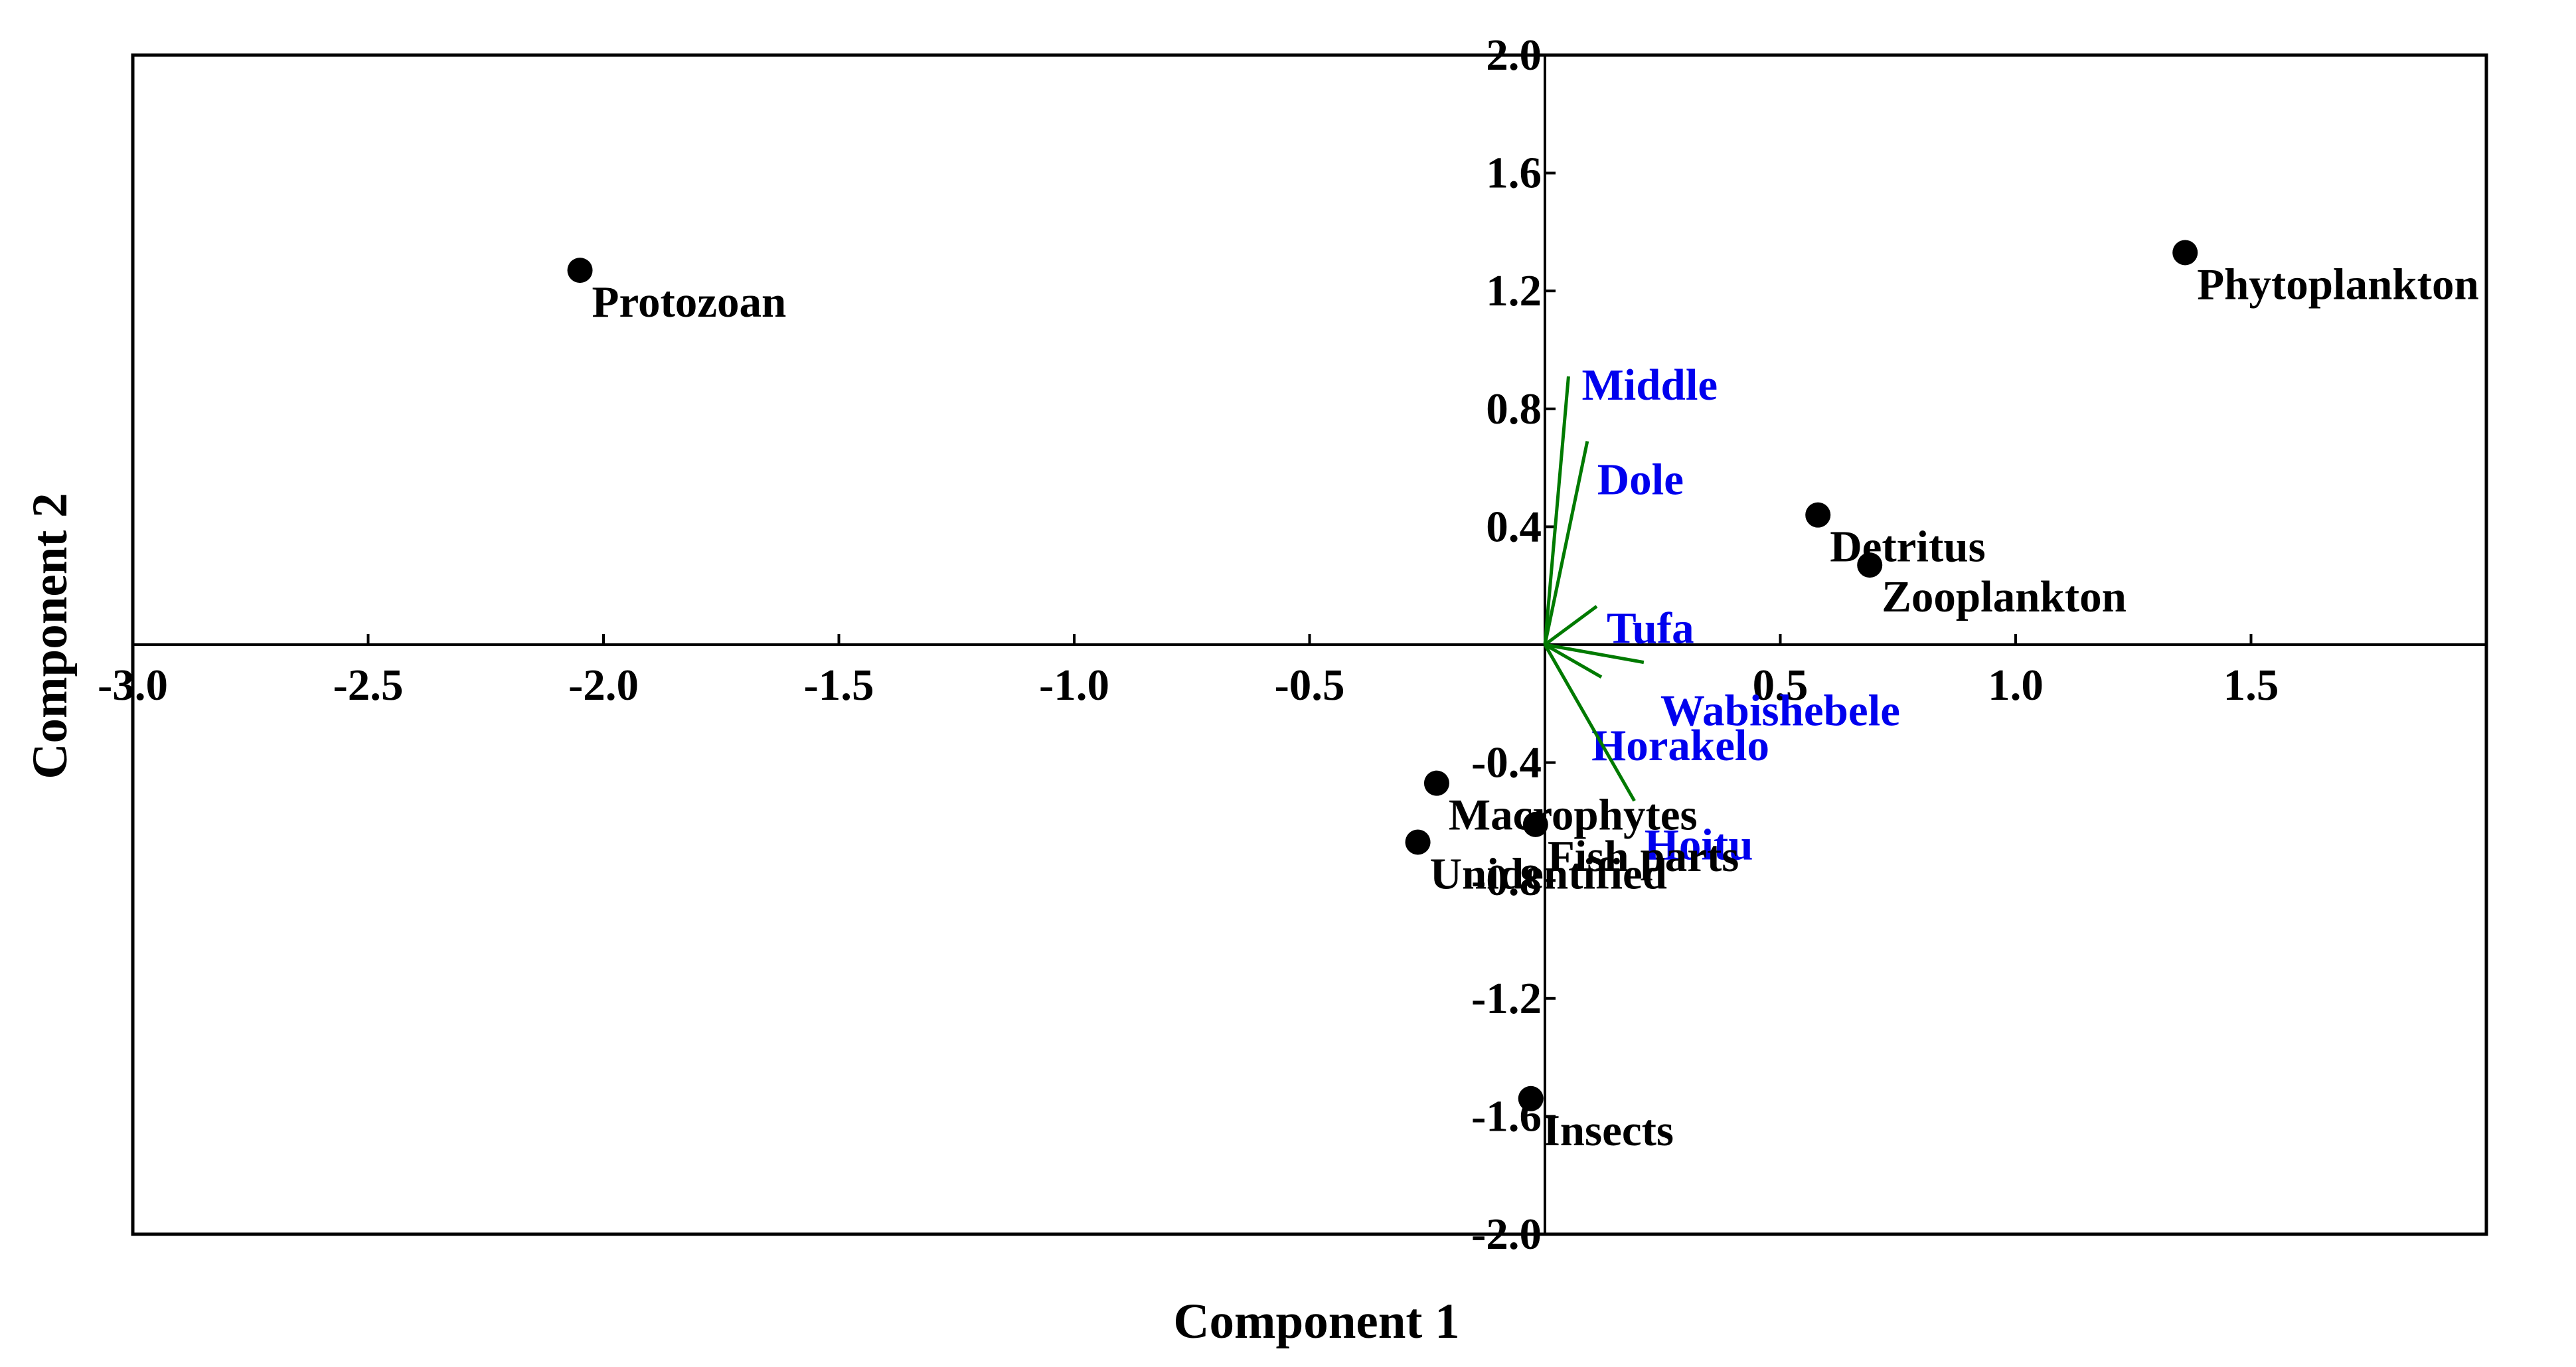  I want to click on y-tick-label: -0.4, so click(1506, 762).